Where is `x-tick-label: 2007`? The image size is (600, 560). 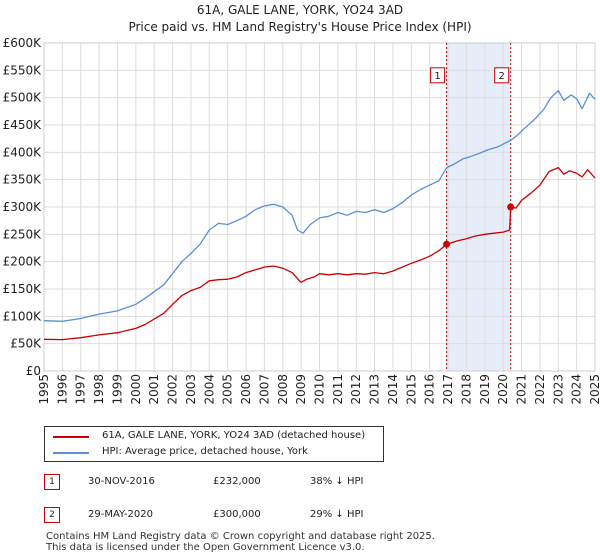
x-tick-label: 2007 is located at coordinates (264, 389).